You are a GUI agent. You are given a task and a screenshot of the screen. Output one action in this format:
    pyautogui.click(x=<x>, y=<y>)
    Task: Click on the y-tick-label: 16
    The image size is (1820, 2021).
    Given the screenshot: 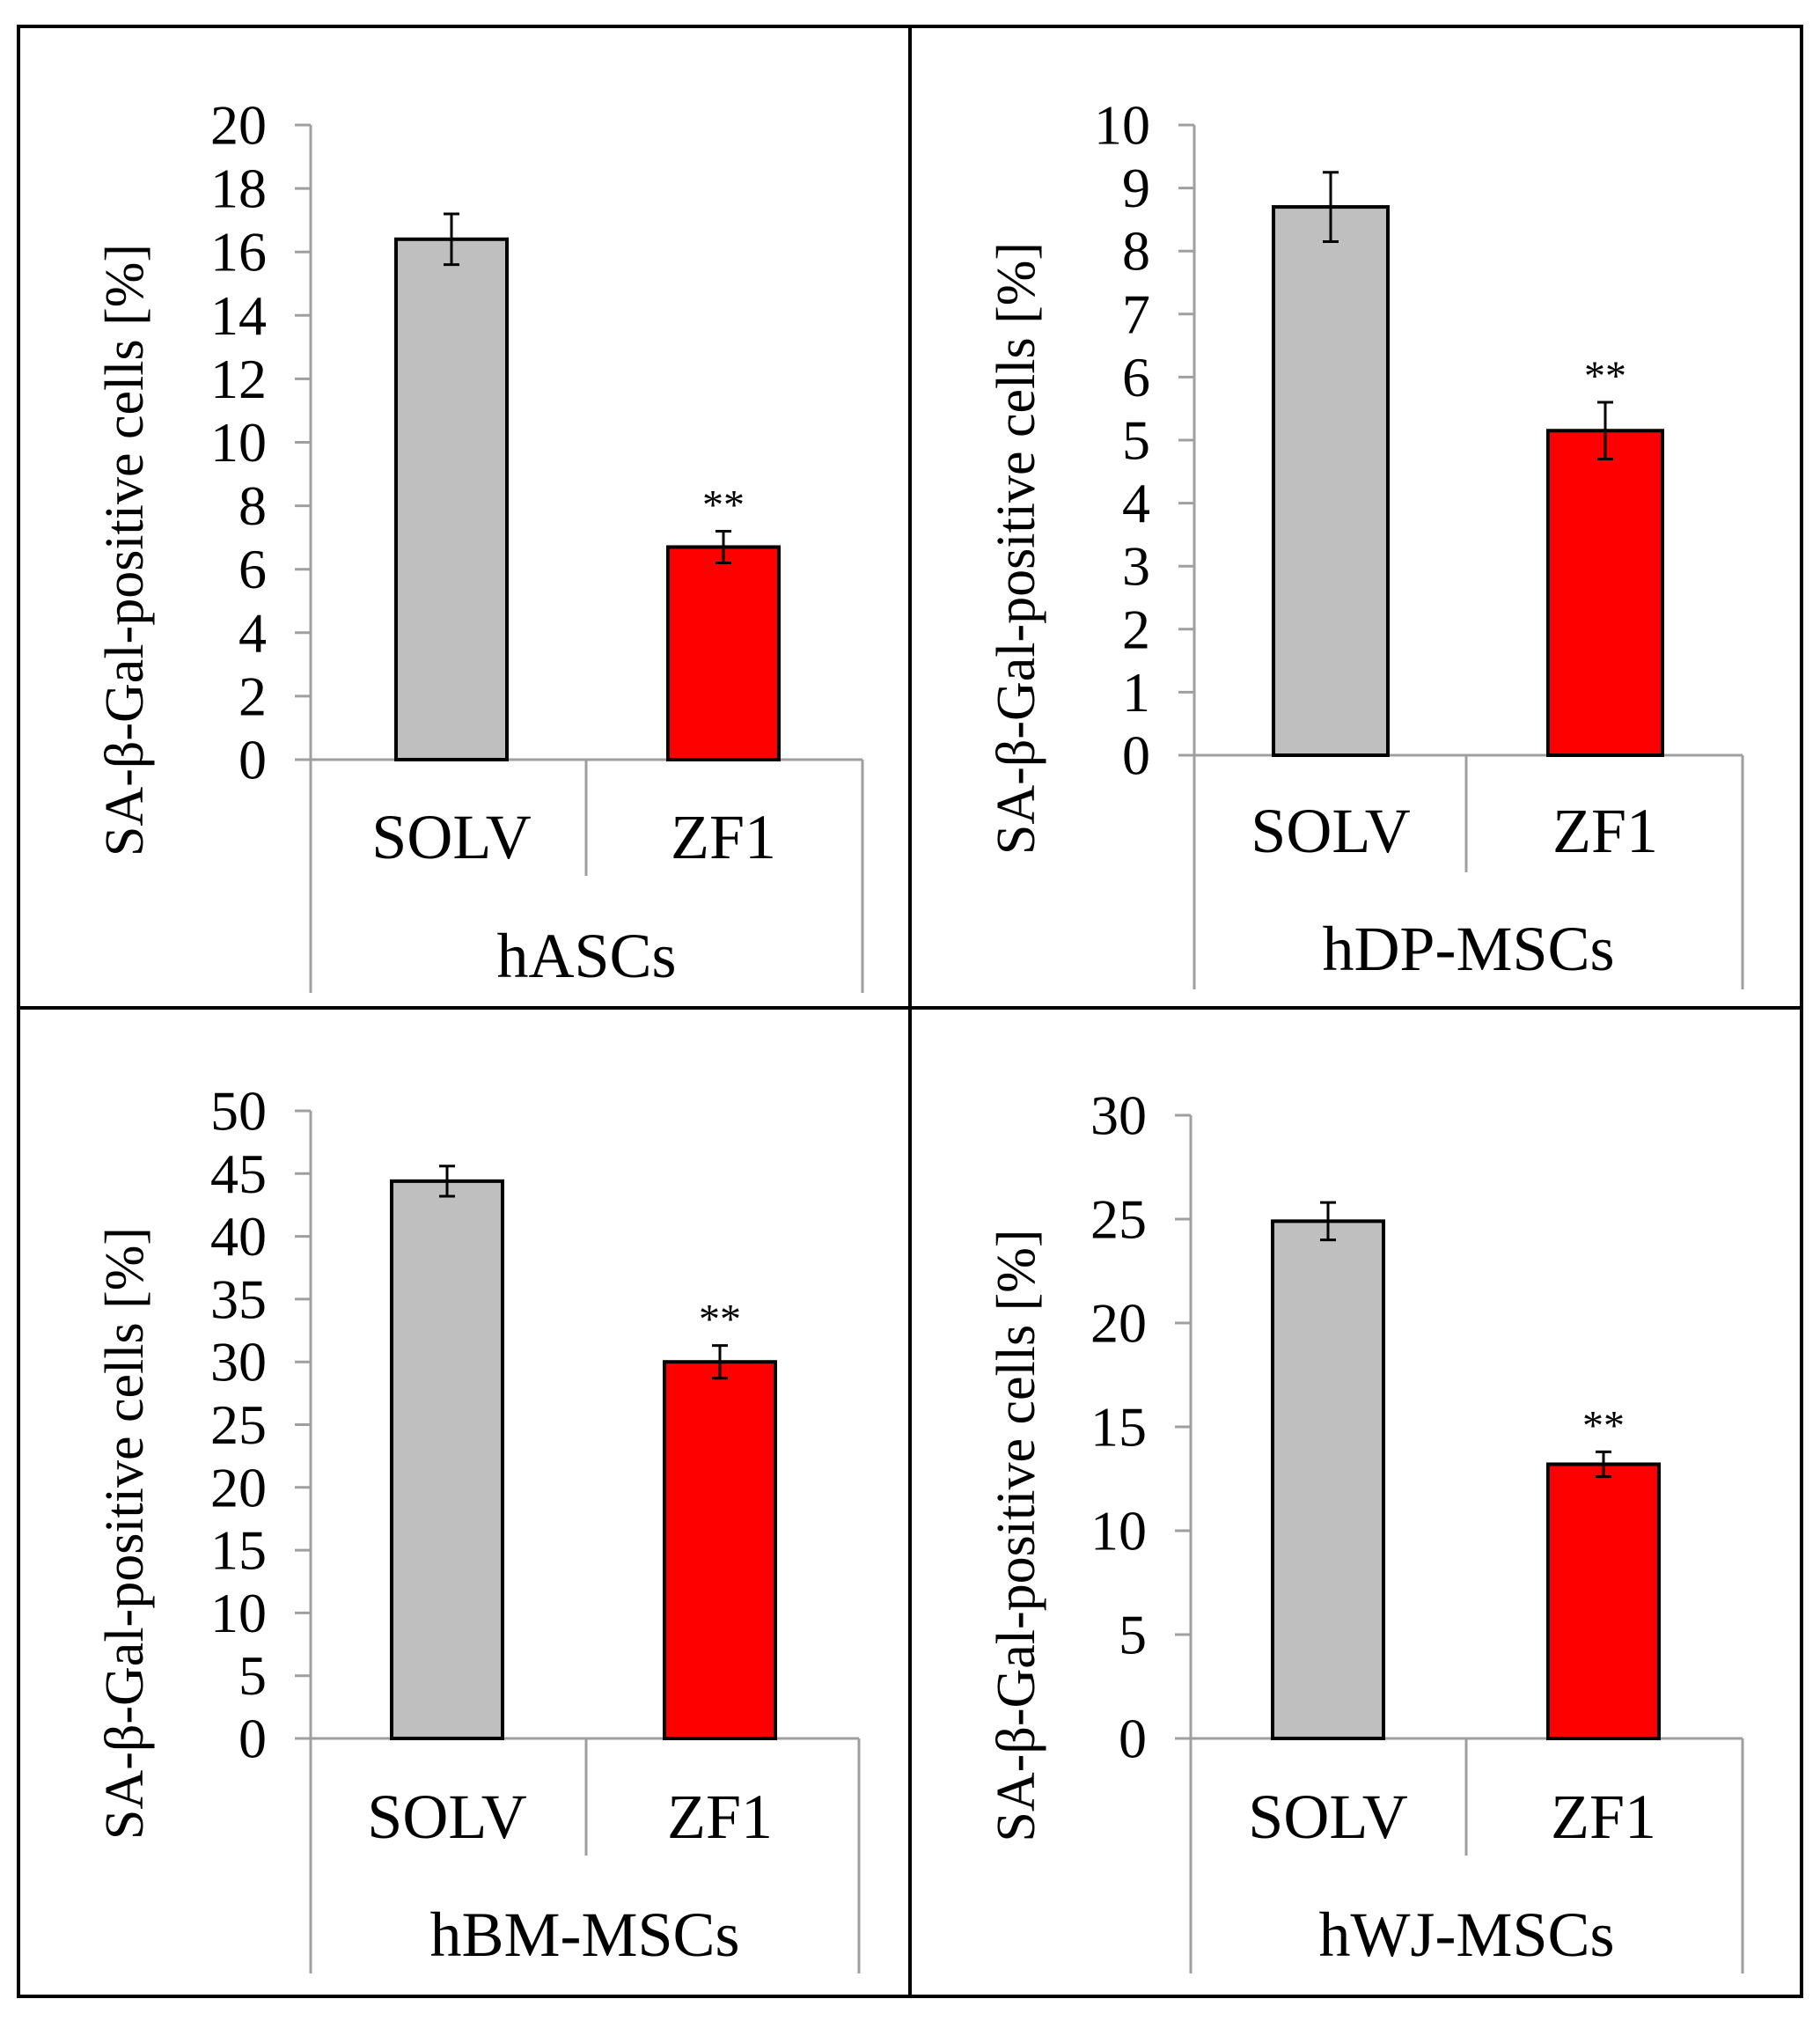 What is the action you would take?
    pyautogui.click(x=238, y=252)
    